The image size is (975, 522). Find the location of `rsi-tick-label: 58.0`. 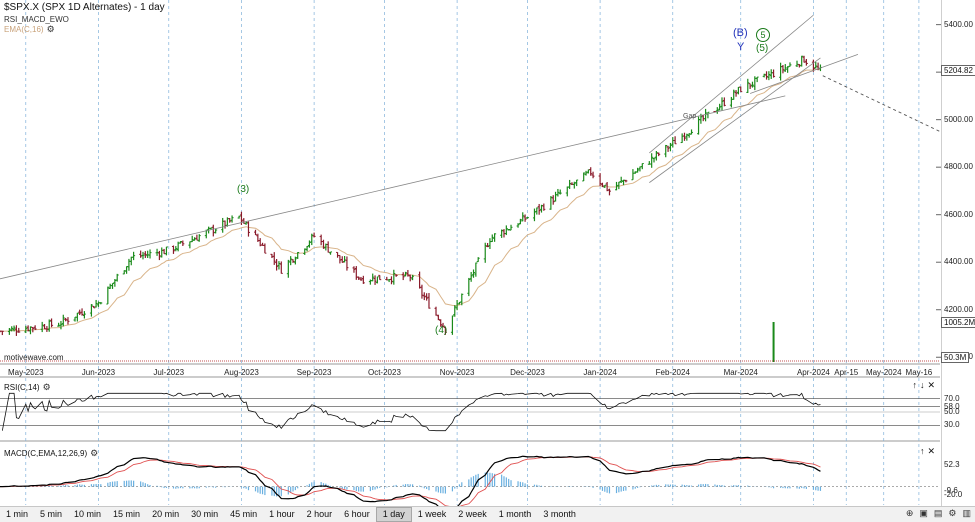

rsi-tick-label: 58.0 is located at coordinates (952, 406).